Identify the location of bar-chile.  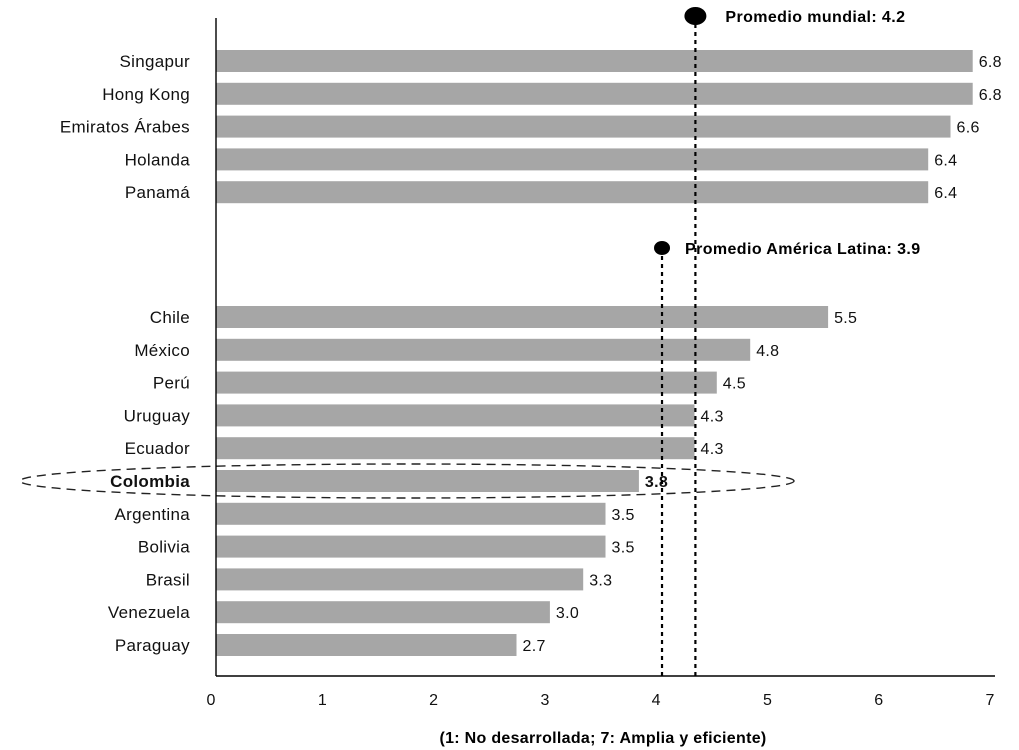
(522, 317).